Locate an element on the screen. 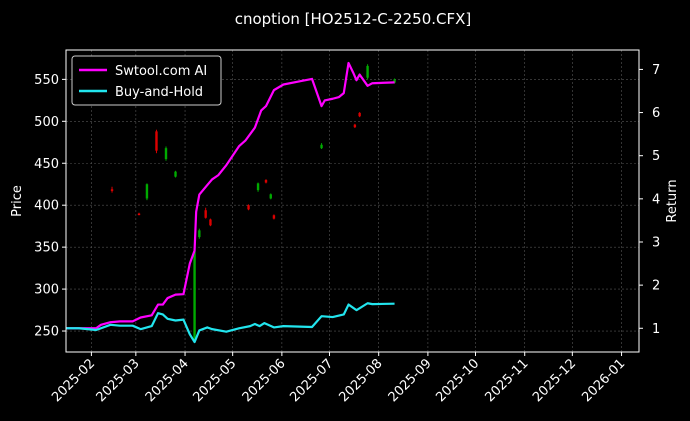 The width and height of the screenshot is (690, 421). y2-tick-label: 7 is located at coordinates (656, 70).